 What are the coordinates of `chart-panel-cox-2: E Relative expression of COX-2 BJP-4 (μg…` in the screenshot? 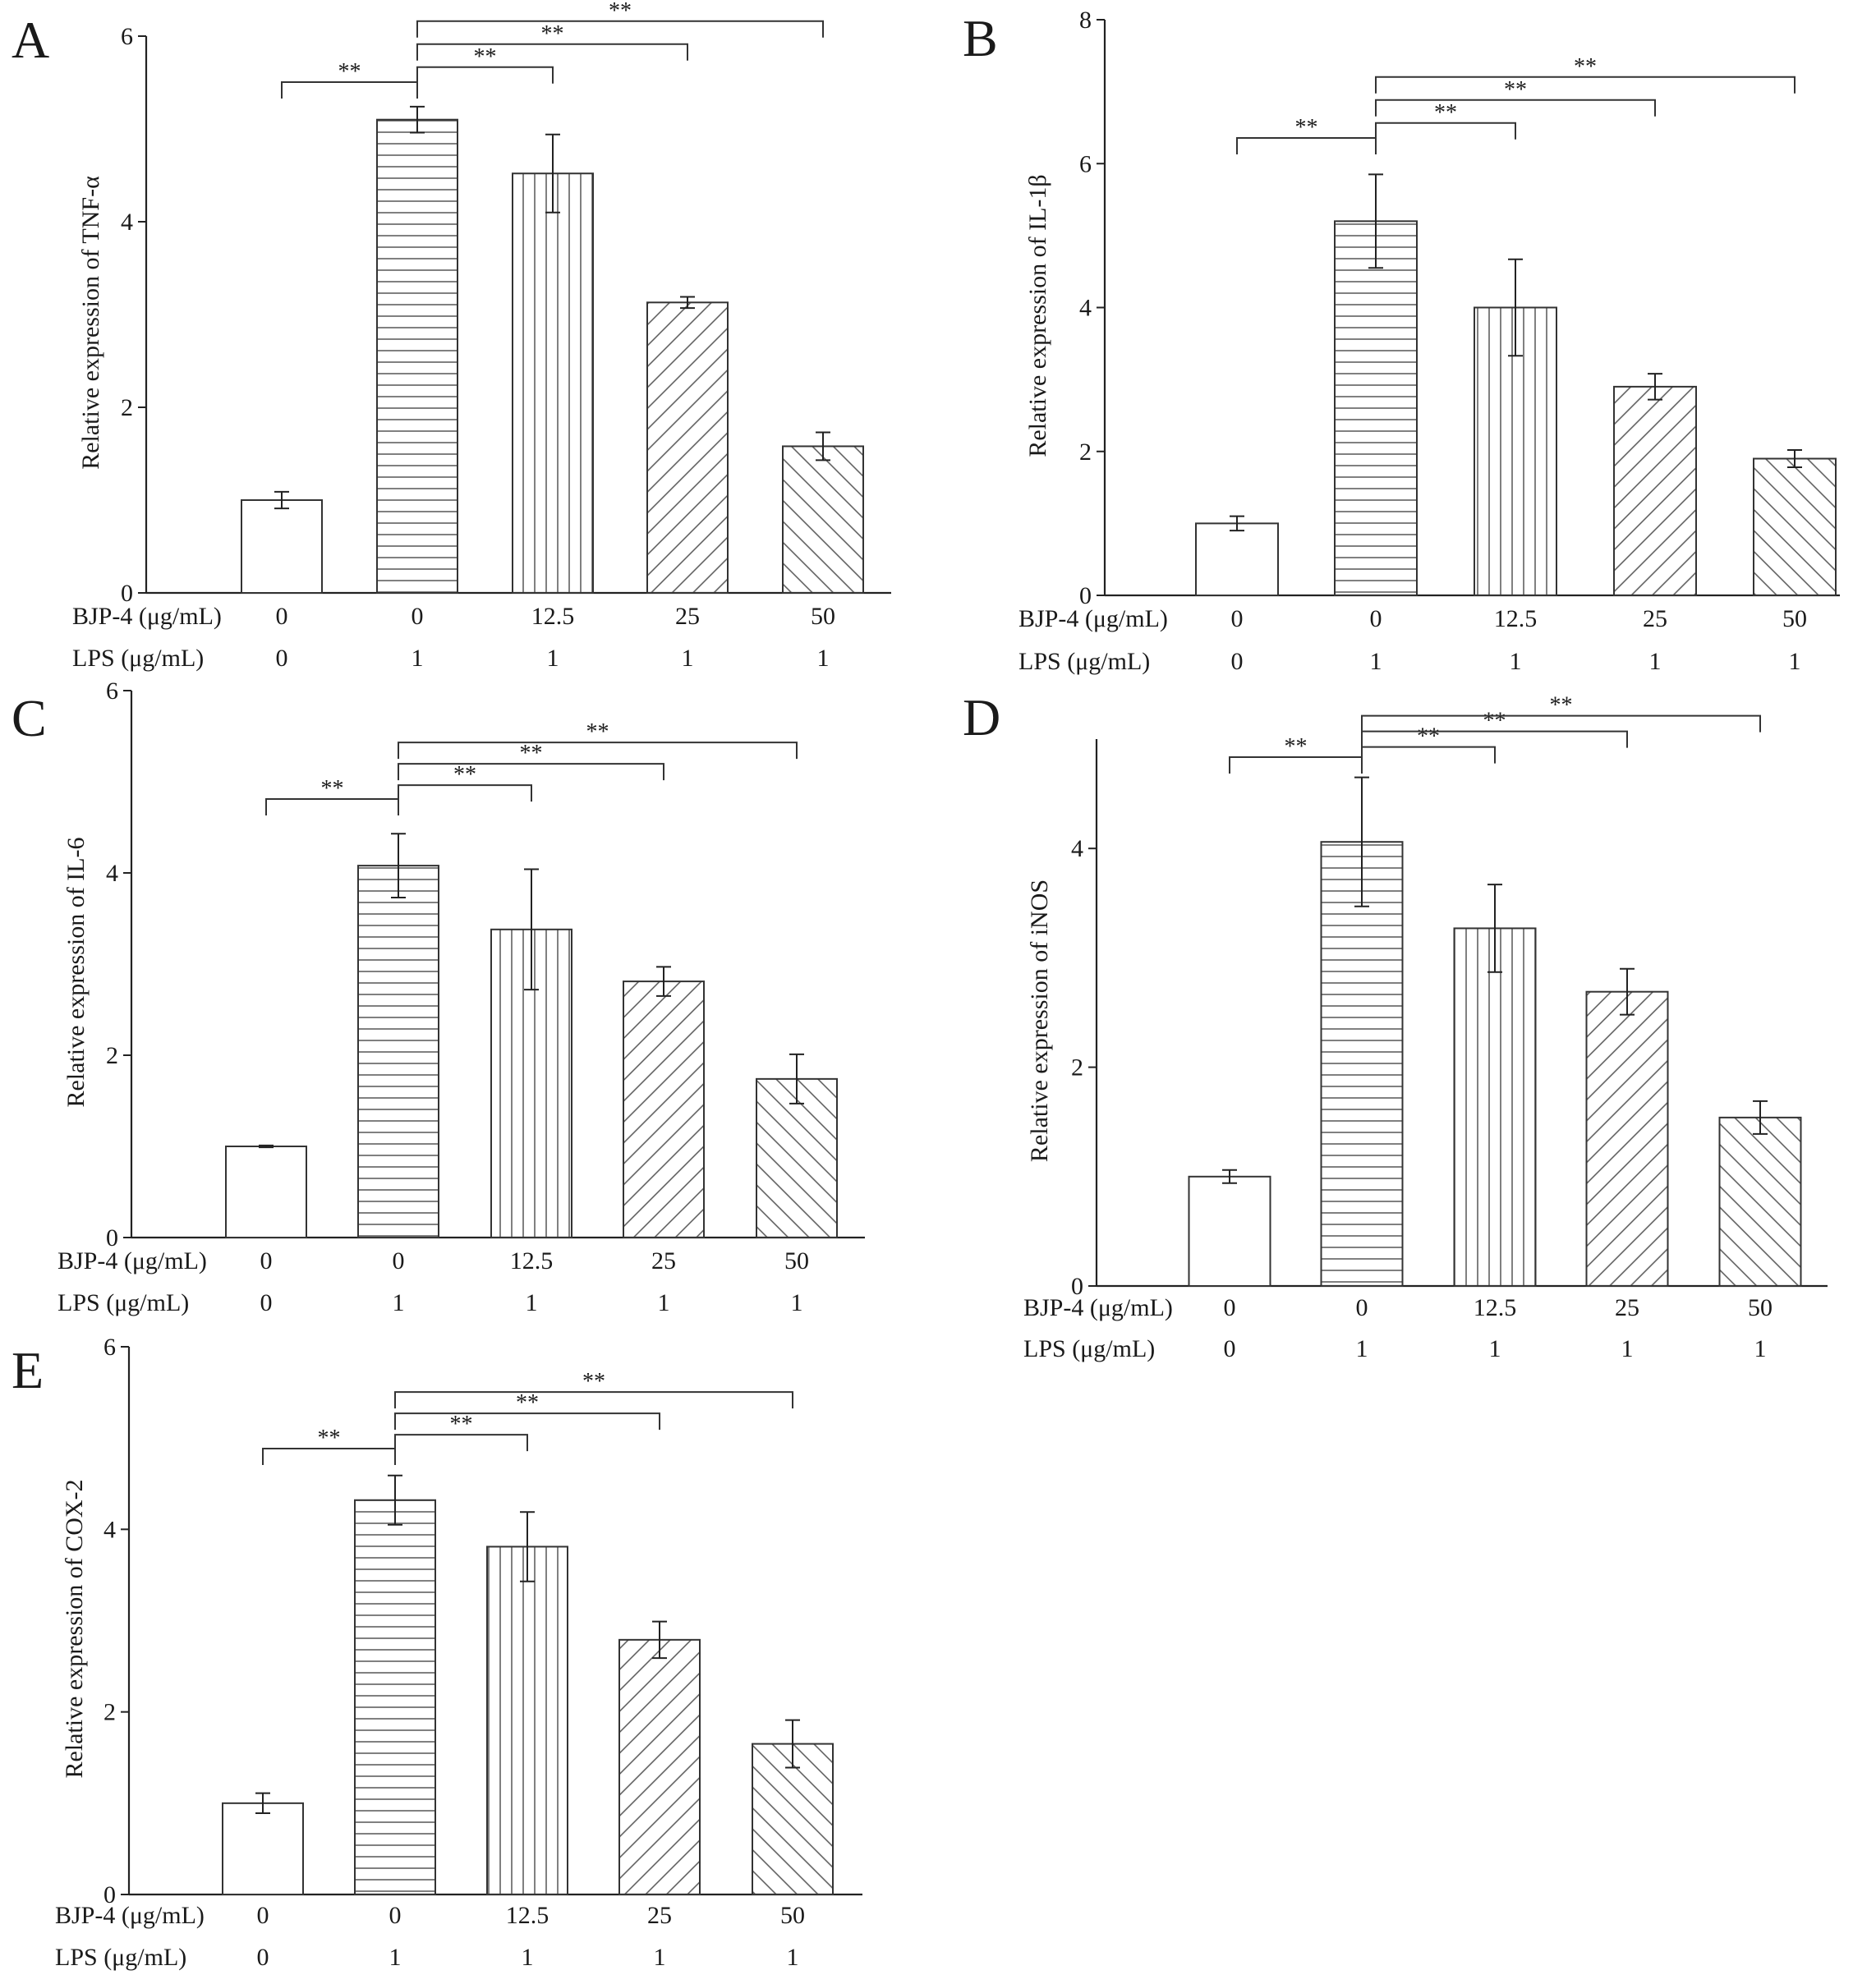 It's located at (436, 1652).